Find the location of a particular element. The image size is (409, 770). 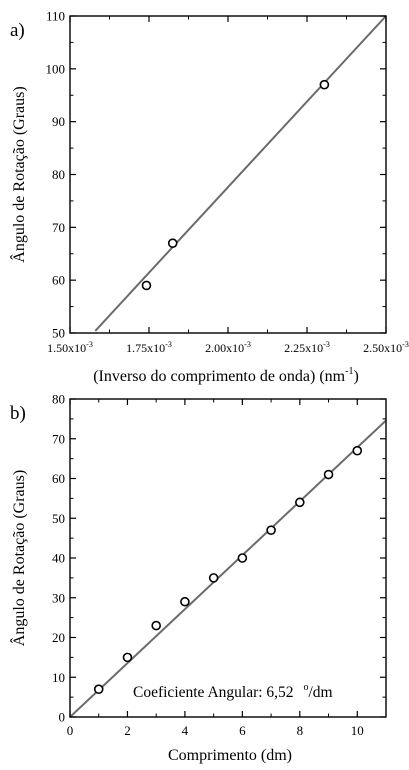

y-tick-label: 90 is located at coordinates (58, 121).